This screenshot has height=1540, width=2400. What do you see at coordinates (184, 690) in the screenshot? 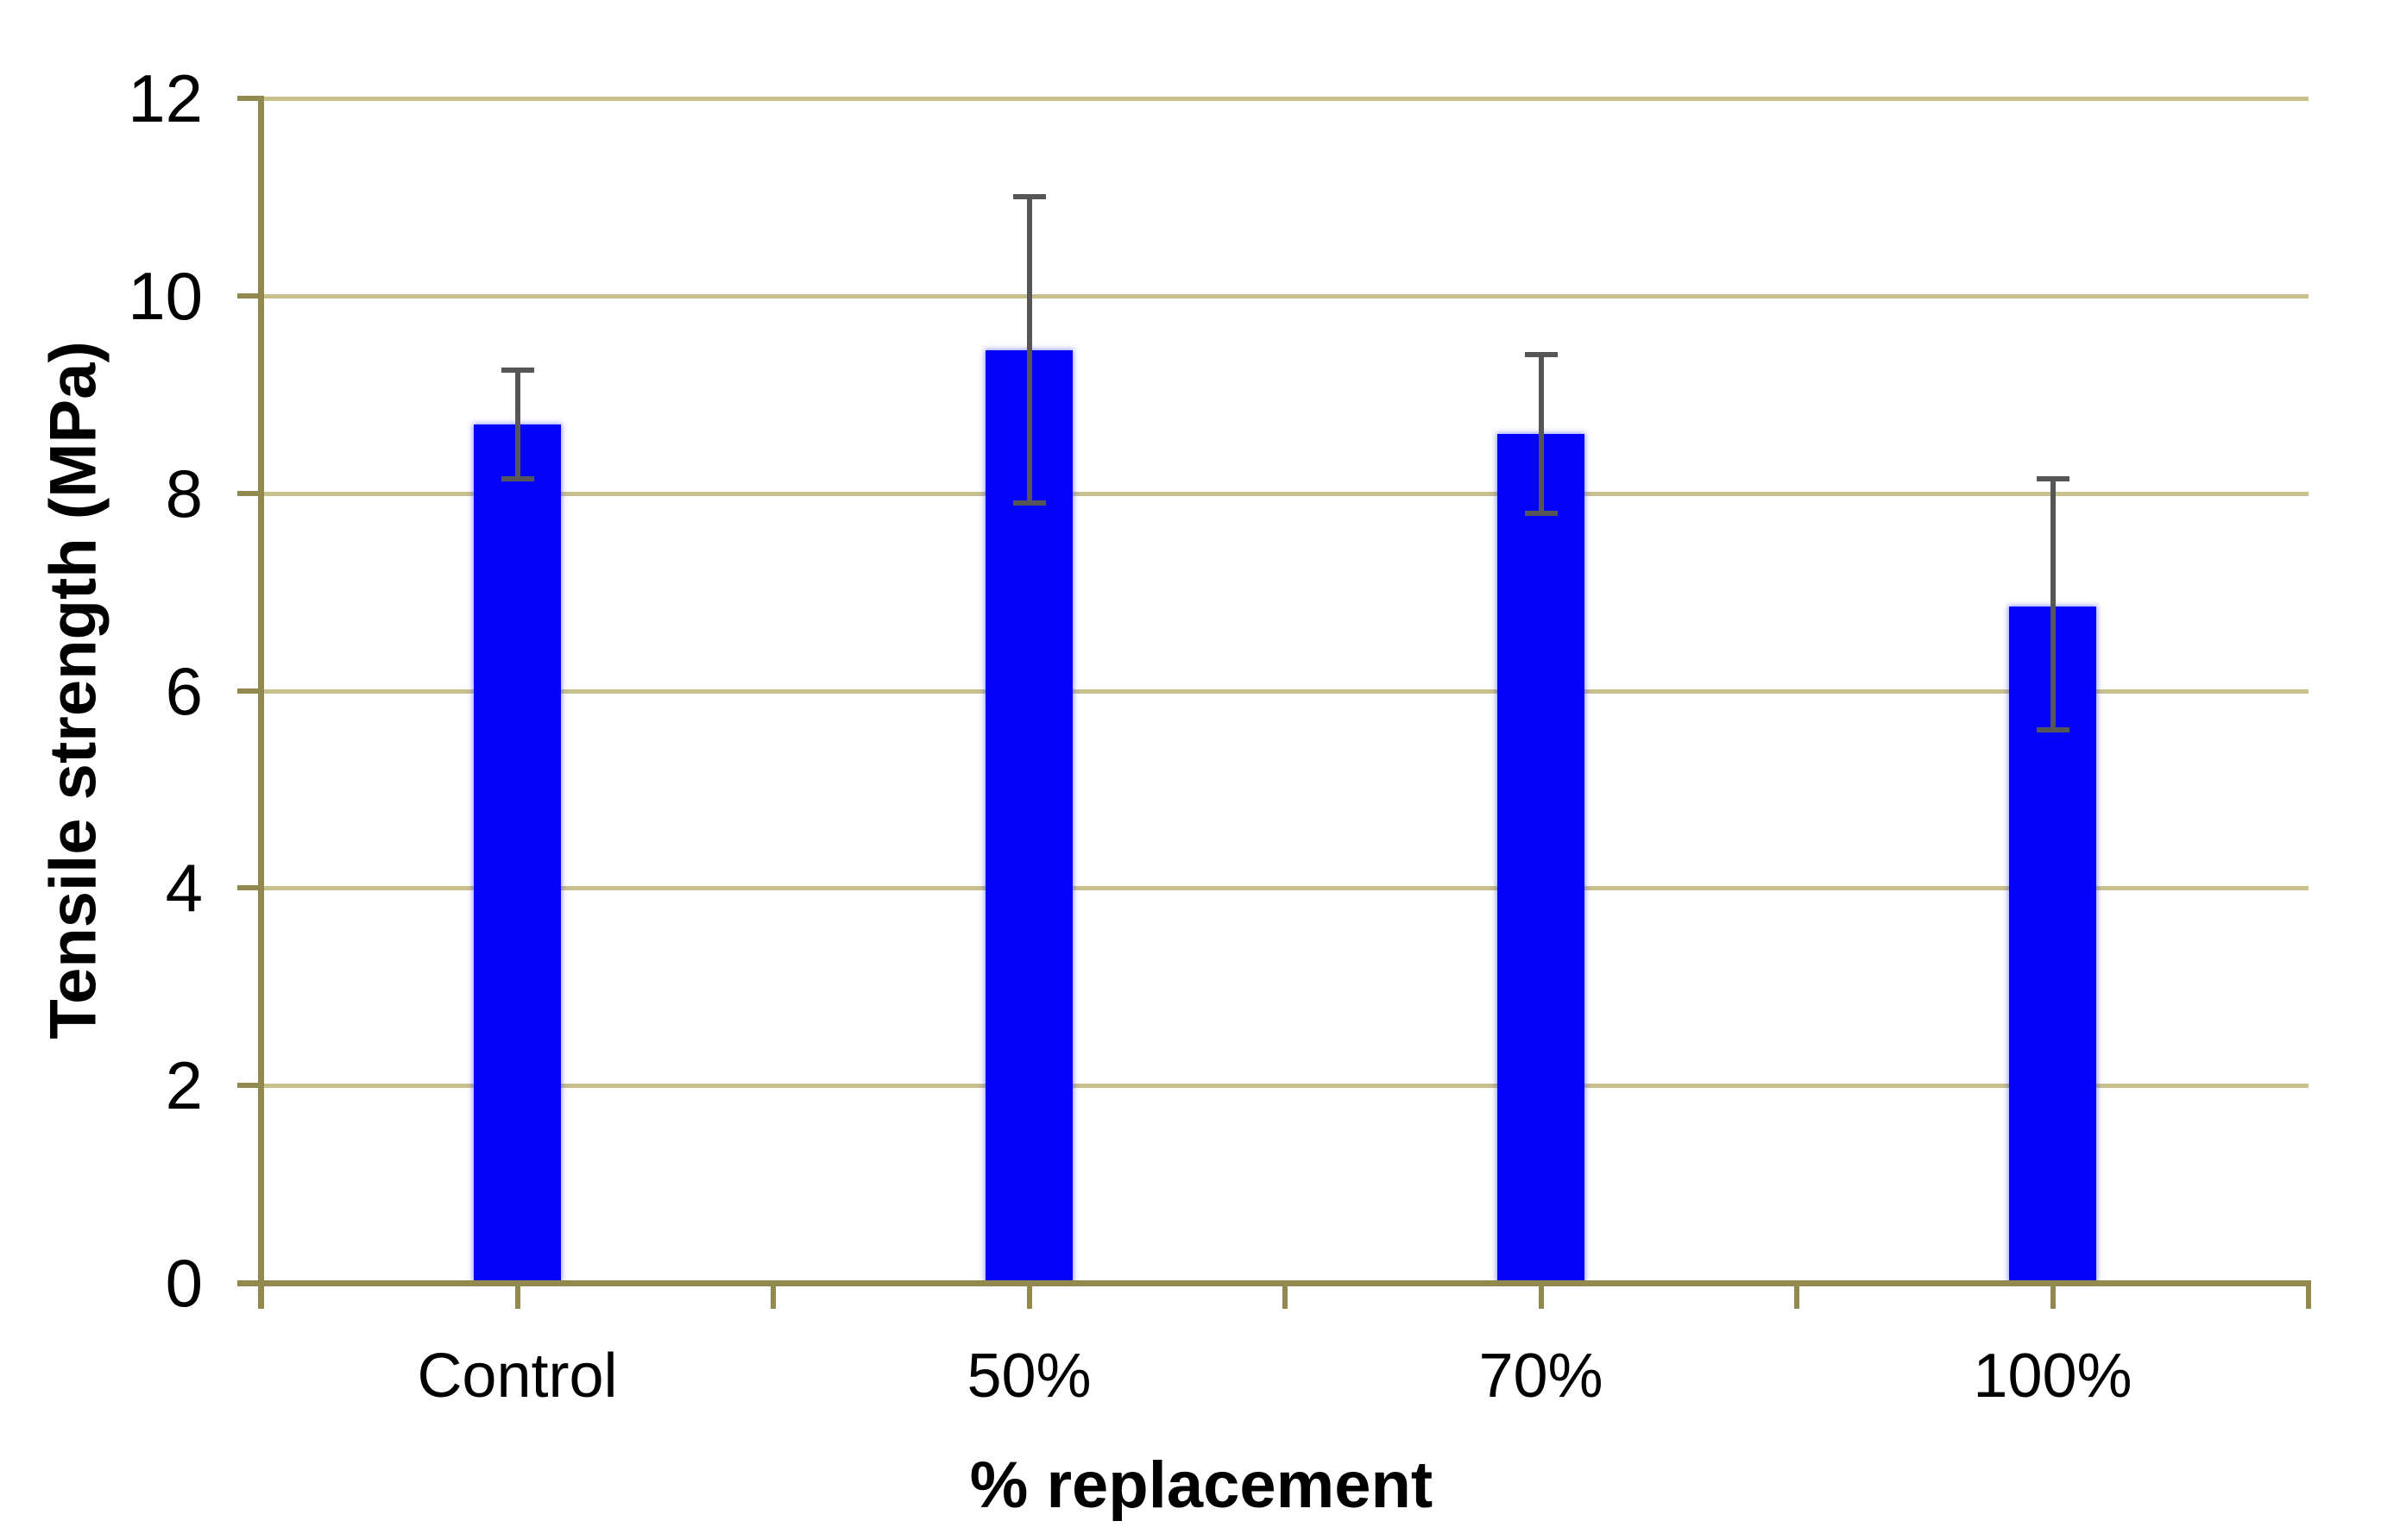
I see `y-tick-label-6: 6` at bounding box center [184, 690].